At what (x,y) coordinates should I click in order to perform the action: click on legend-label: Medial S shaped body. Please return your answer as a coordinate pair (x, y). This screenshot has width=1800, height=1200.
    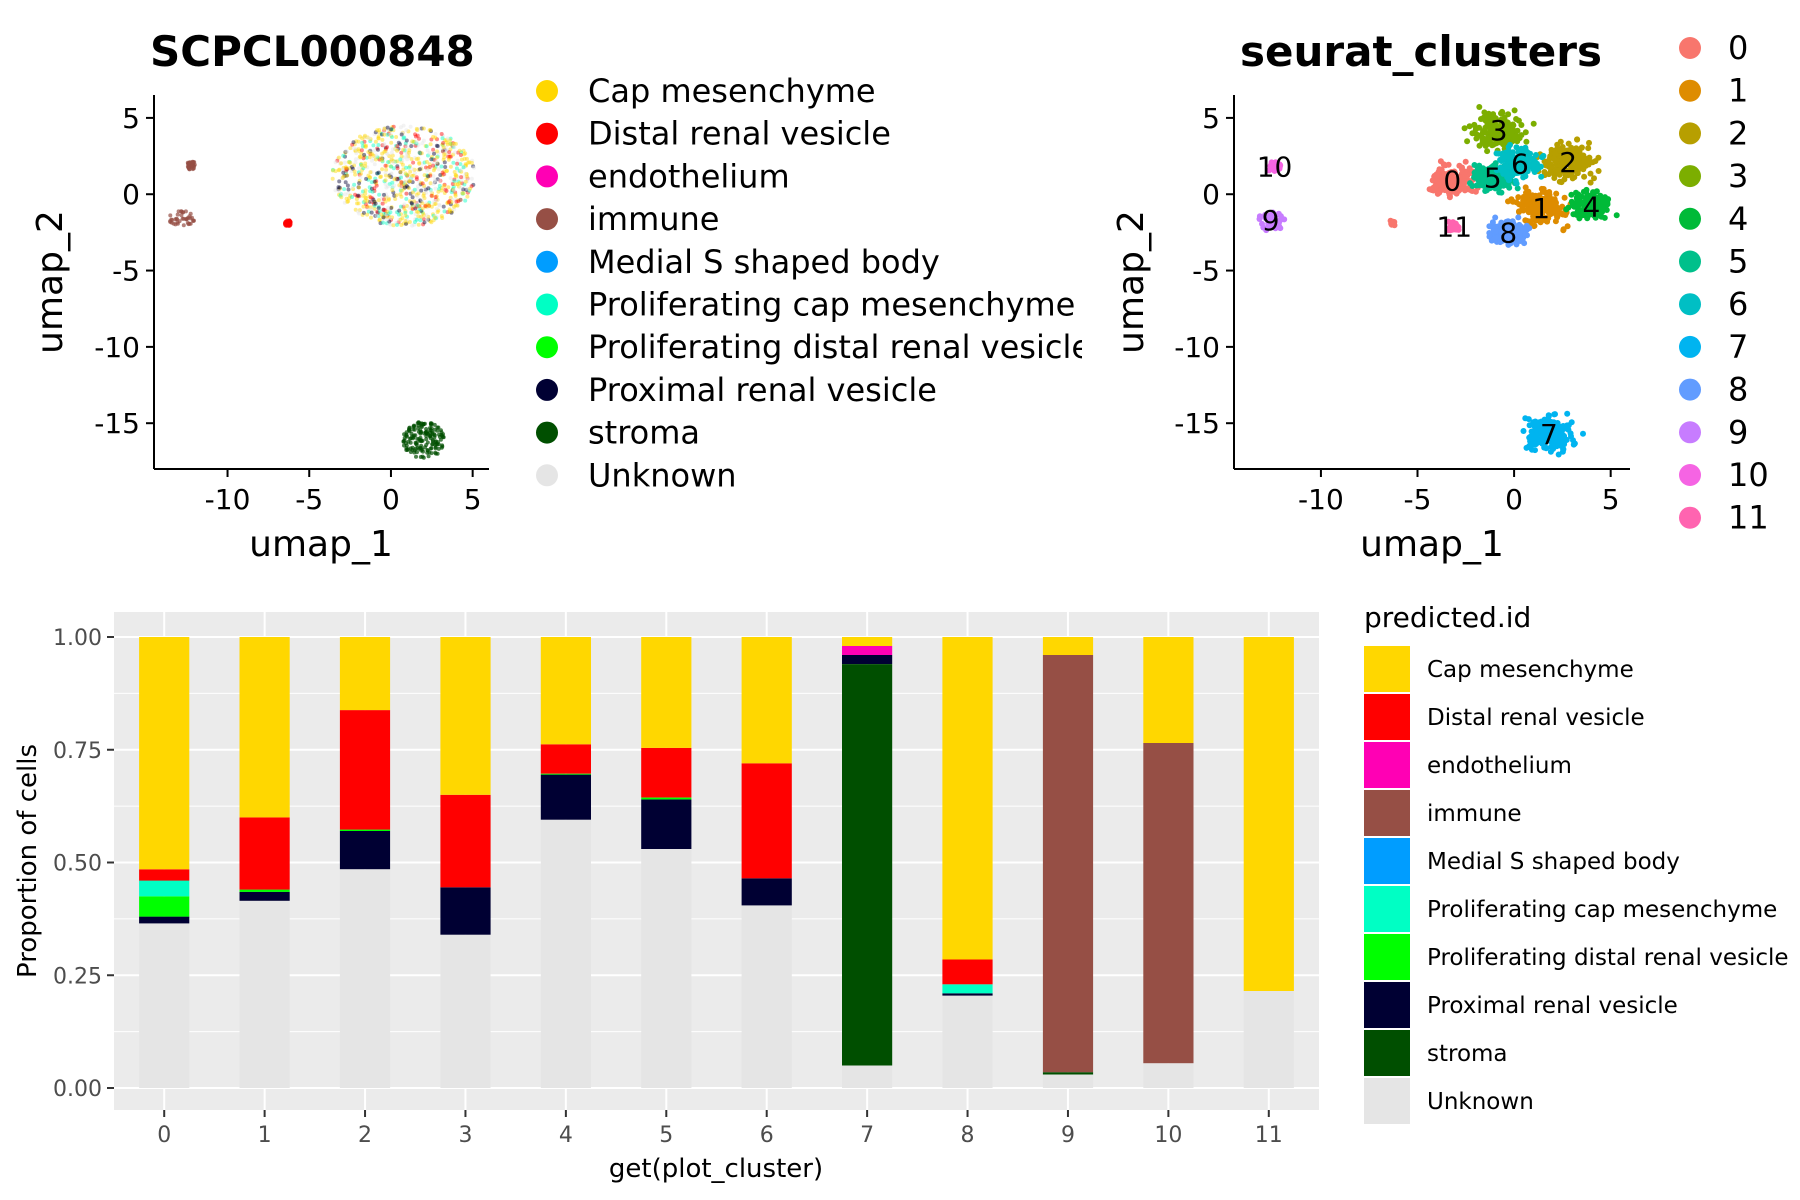
    Looking at the image, I should click on (764, 262).